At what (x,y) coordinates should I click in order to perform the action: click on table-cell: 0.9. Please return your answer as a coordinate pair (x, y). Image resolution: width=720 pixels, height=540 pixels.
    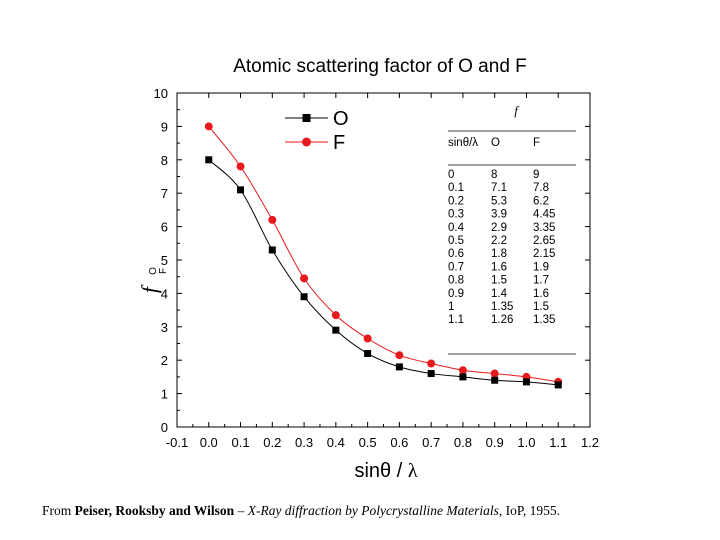
    Looking at the image, I should click on (456, 294).